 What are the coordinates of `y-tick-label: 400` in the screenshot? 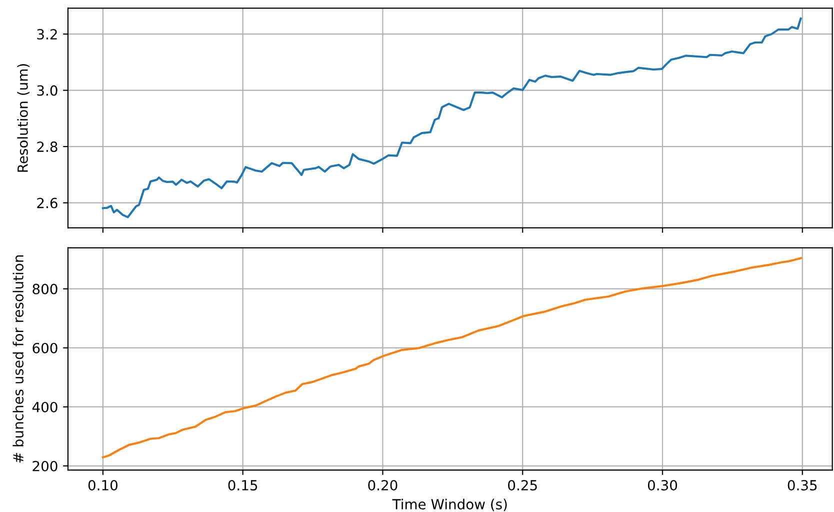 It's located at (45, 407).